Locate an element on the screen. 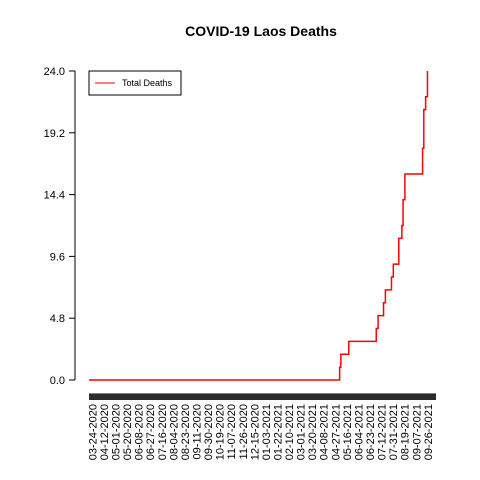 The height and width of the screenshot is (480, 480). x-tick-label: 09-26-2021 is located at coordinates (429, 432).